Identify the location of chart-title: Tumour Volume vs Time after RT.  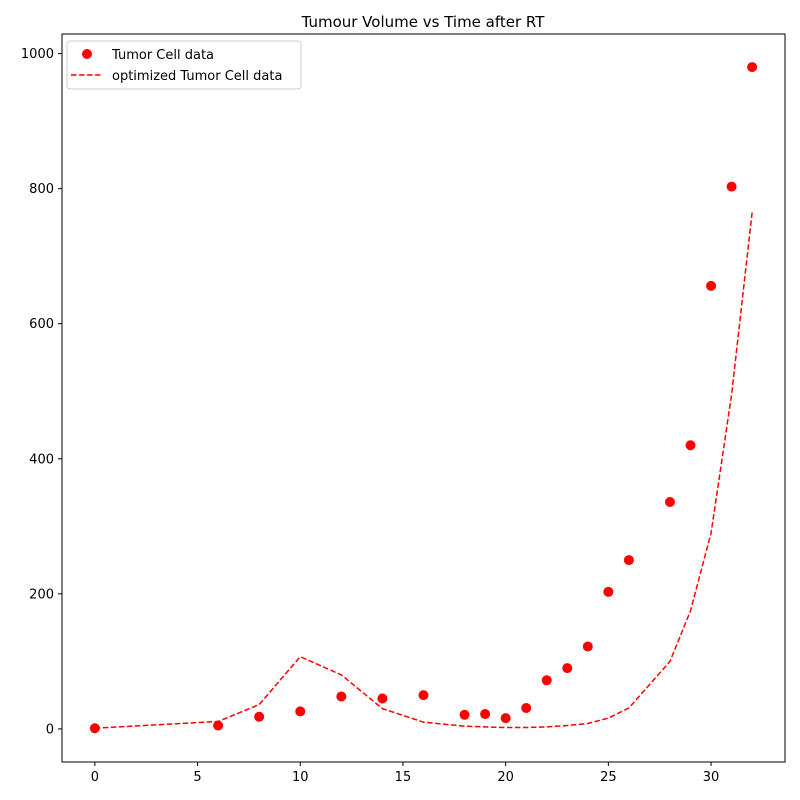
(423, 22).